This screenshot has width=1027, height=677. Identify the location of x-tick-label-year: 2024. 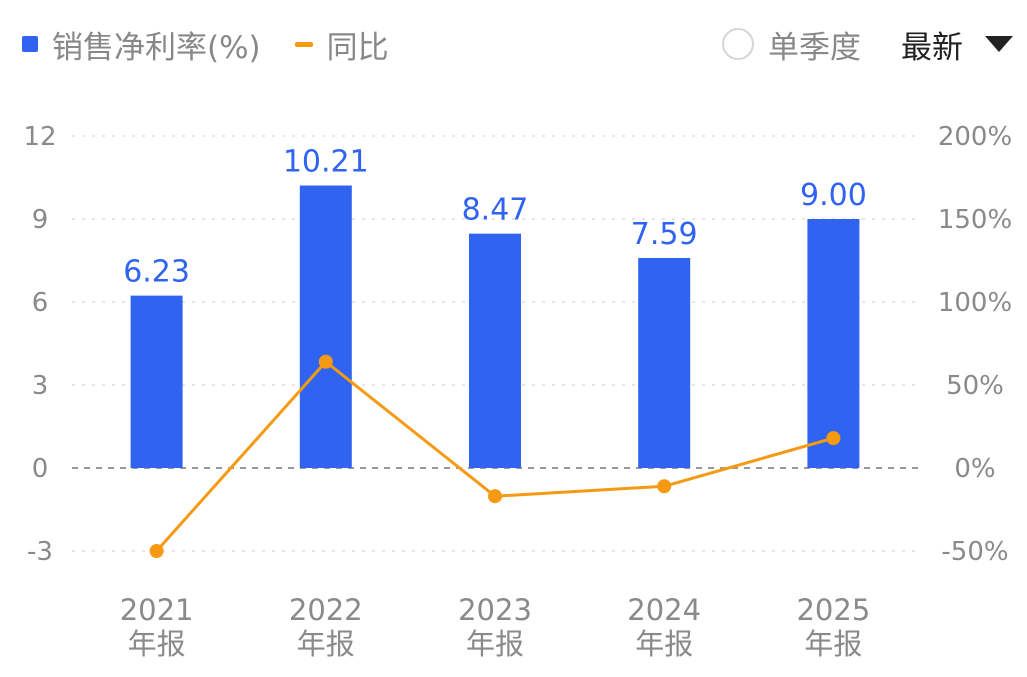
(664, 610).